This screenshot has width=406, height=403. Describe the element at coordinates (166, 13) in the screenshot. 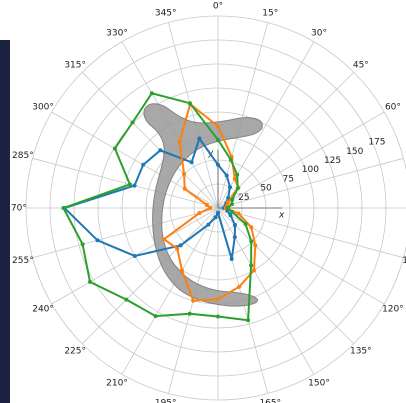

I see `angle-label: 345°` at that location.